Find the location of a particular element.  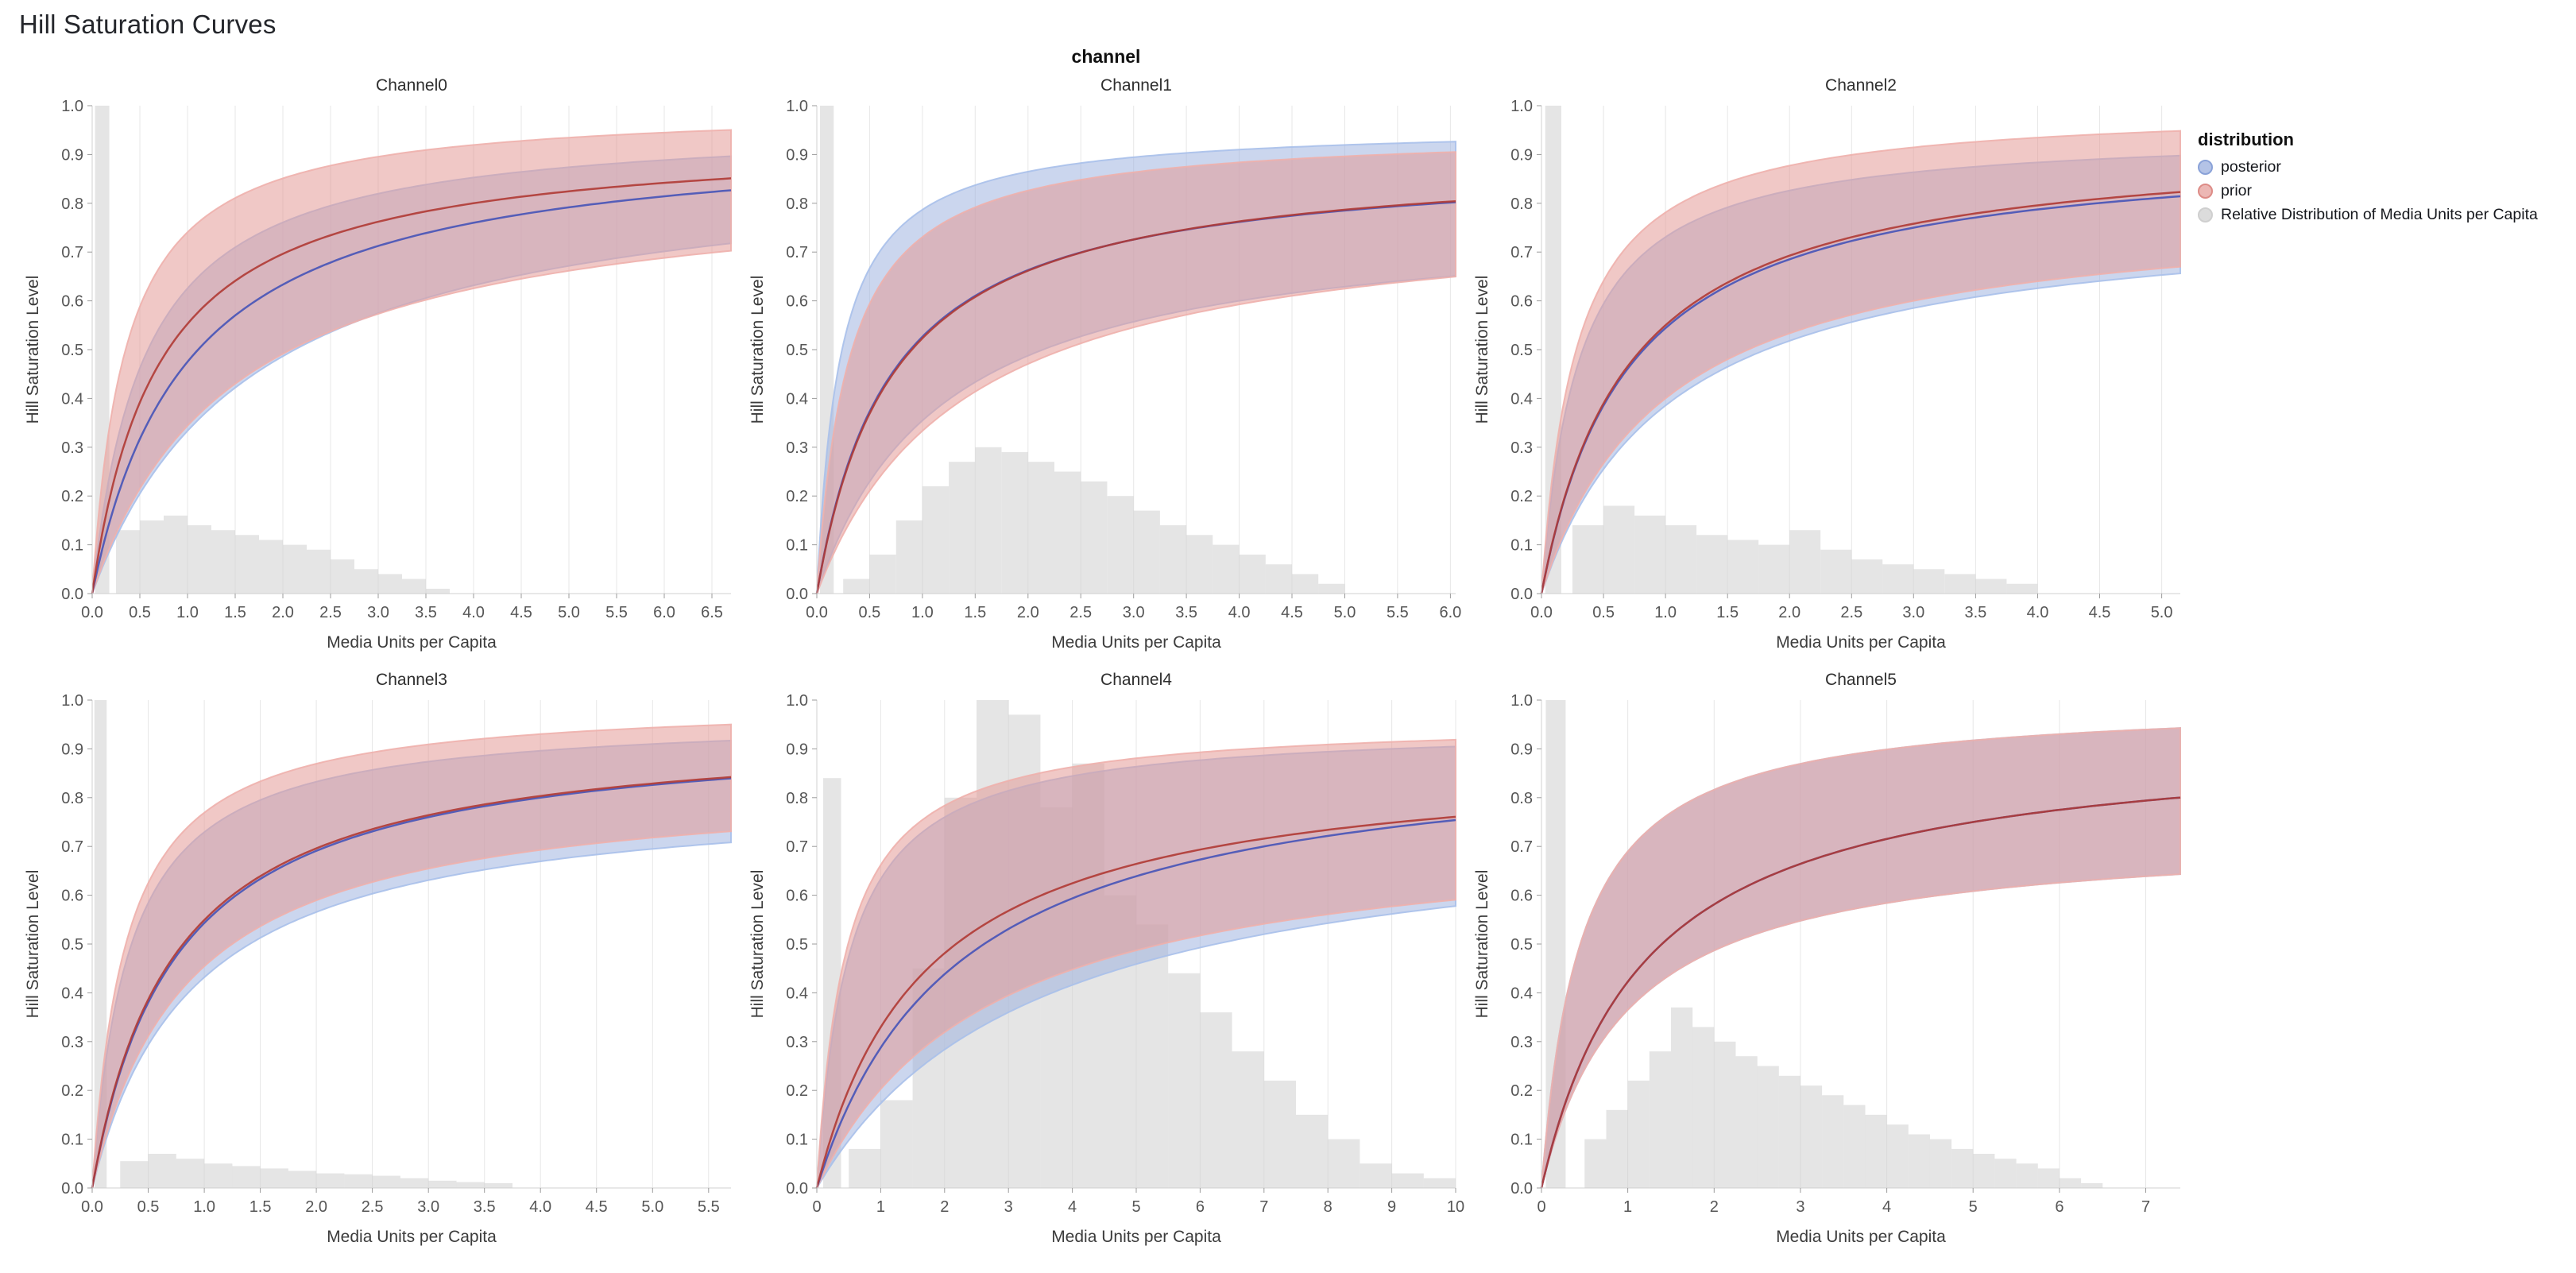

x-tick-label: 6.0 is located at coordinates (664, 613).